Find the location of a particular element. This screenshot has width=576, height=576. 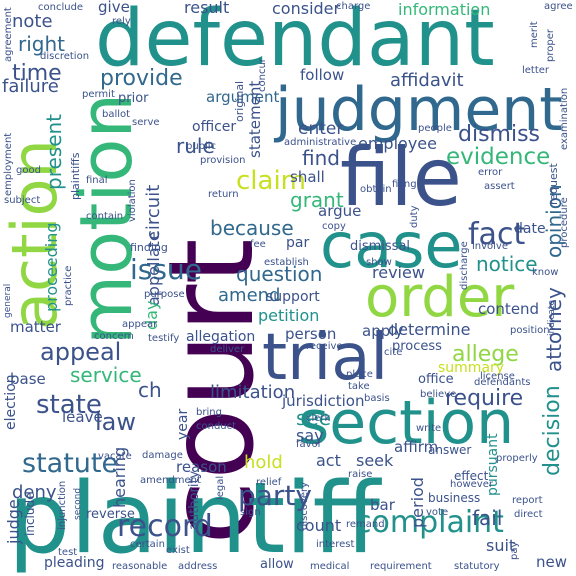

word-place: place is located at coordinates (359, 374).